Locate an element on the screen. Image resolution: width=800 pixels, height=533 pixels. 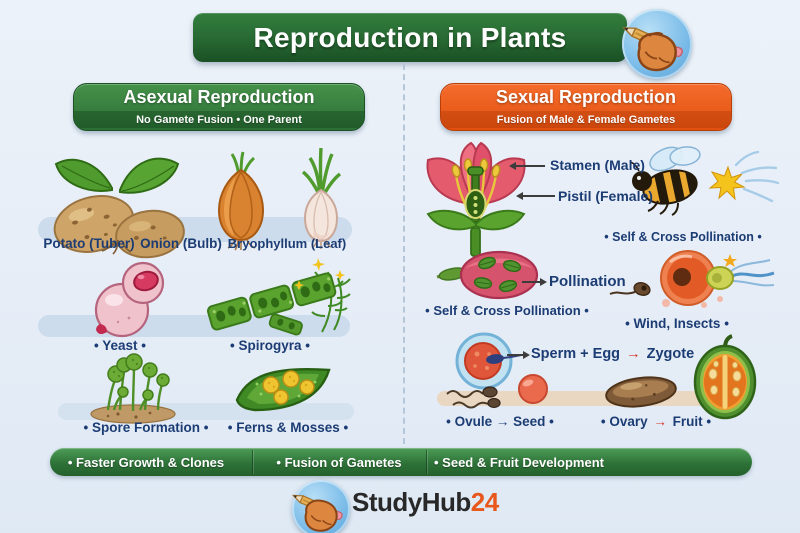
summary-seed-fruit: • Seed & Fruit Development is located at coordinates (519, 462).